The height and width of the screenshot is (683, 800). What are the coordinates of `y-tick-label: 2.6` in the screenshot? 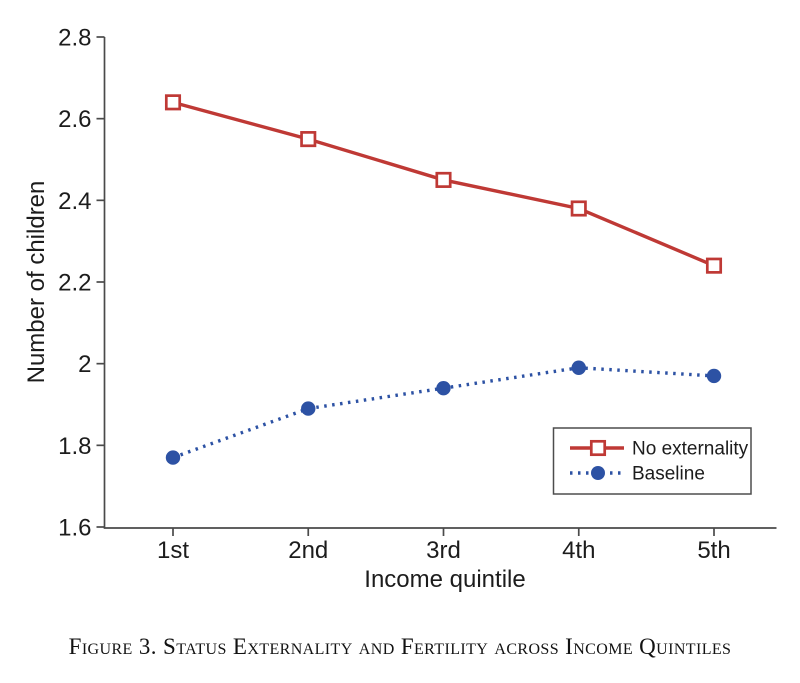 It's located at (74, 119).